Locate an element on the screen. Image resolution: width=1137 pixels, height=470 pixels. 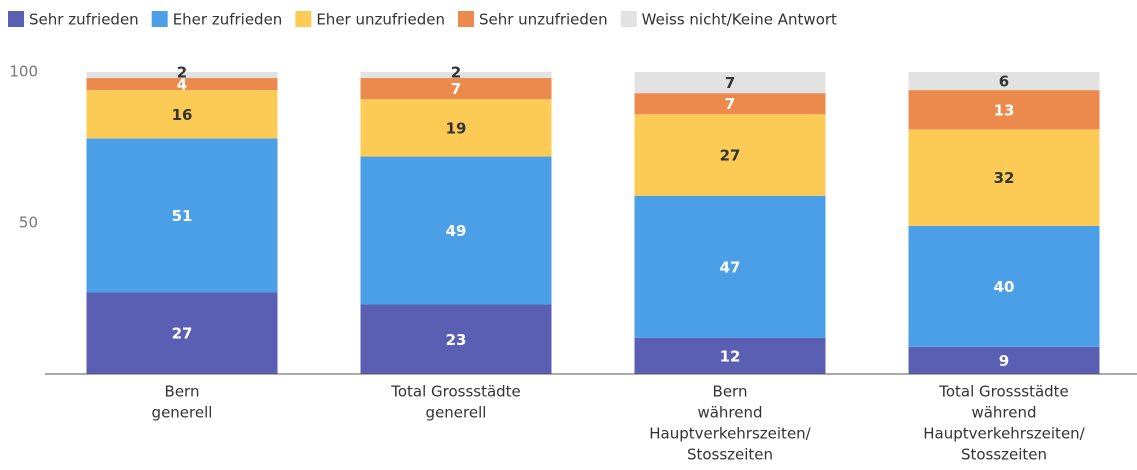
value-label: 40 is located at coordinates (1004, 287).